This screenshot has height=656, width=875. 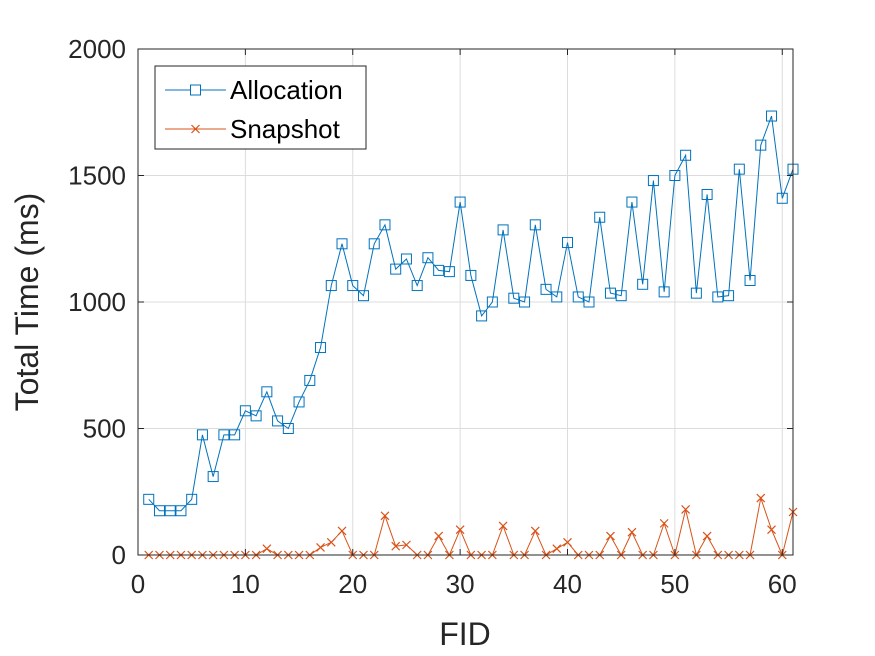 What do you see at coordinates (285, 129) in the screenshot?
I see `legend-label-snapshot: Snapshot` at bounding box center [285, 129].